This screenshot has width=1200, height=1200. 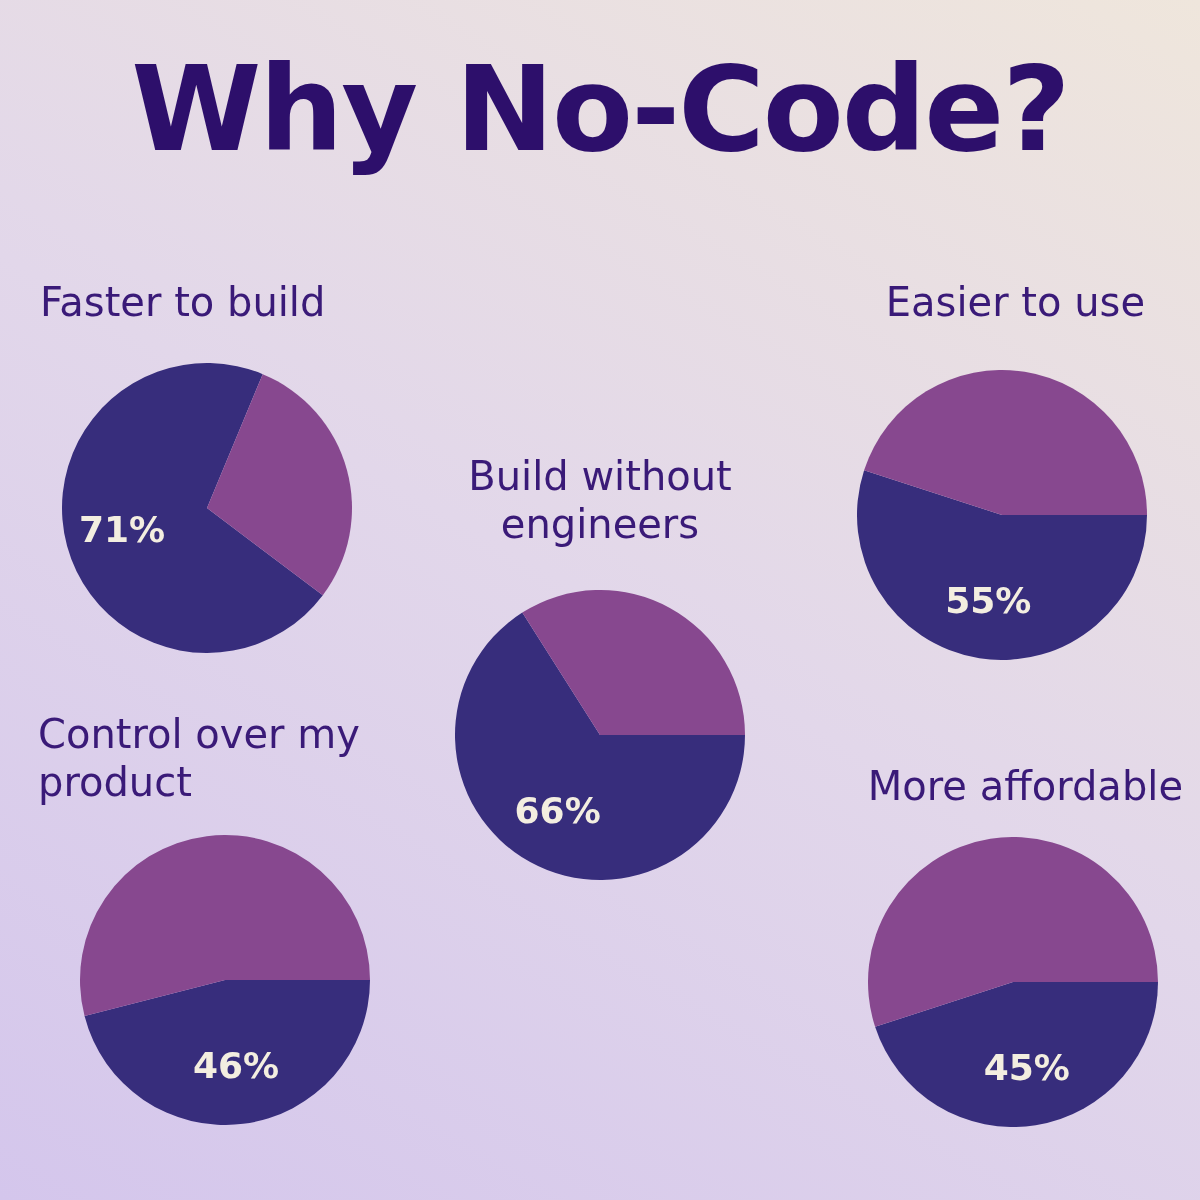 What do you see at coordinates (122, 530) in the screenshot?
I see `data-label: 71%` at bounding box center [122, 530].